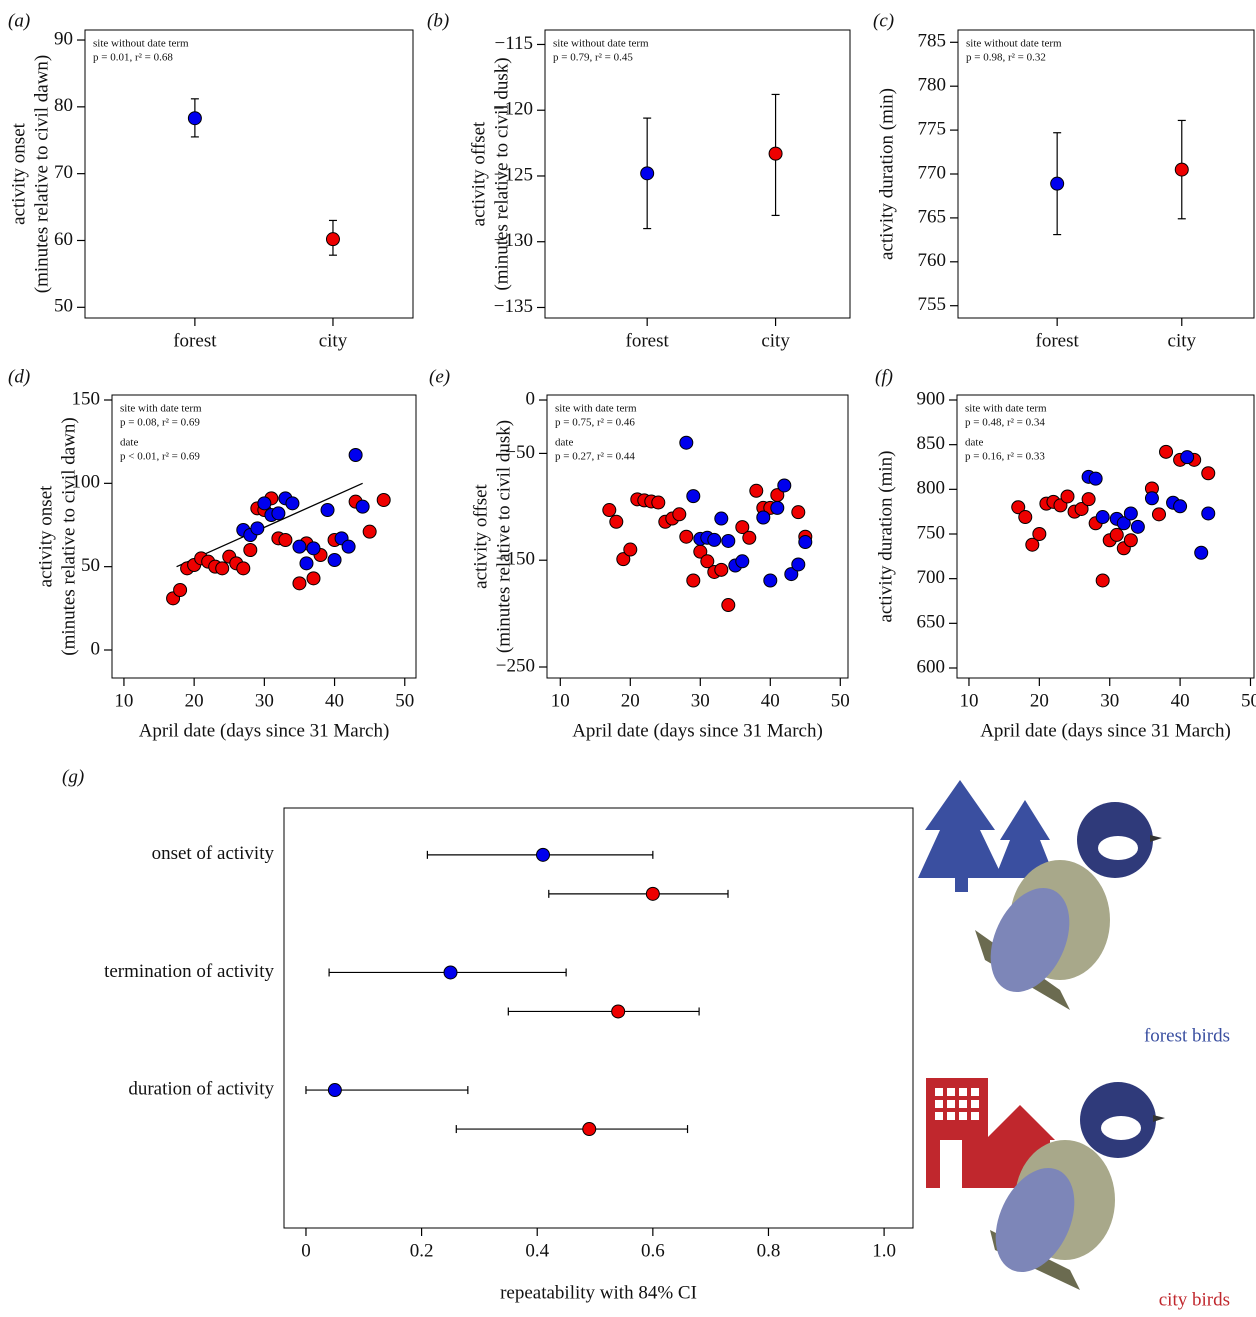 The height and width of the screenshot is (1317, 1256). Describe the element at coordinates (886, 174) in the screenshot. I see `y-axis-label: activity duration (min)` at that location.